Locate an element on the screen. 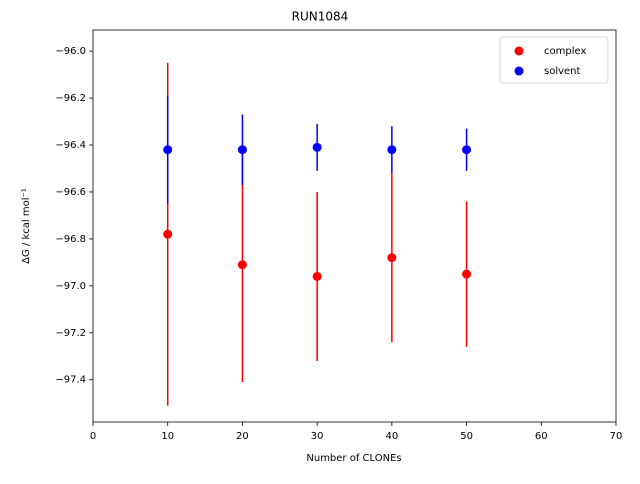  x-tick-label: 60 is located at coordinates (541, 436).